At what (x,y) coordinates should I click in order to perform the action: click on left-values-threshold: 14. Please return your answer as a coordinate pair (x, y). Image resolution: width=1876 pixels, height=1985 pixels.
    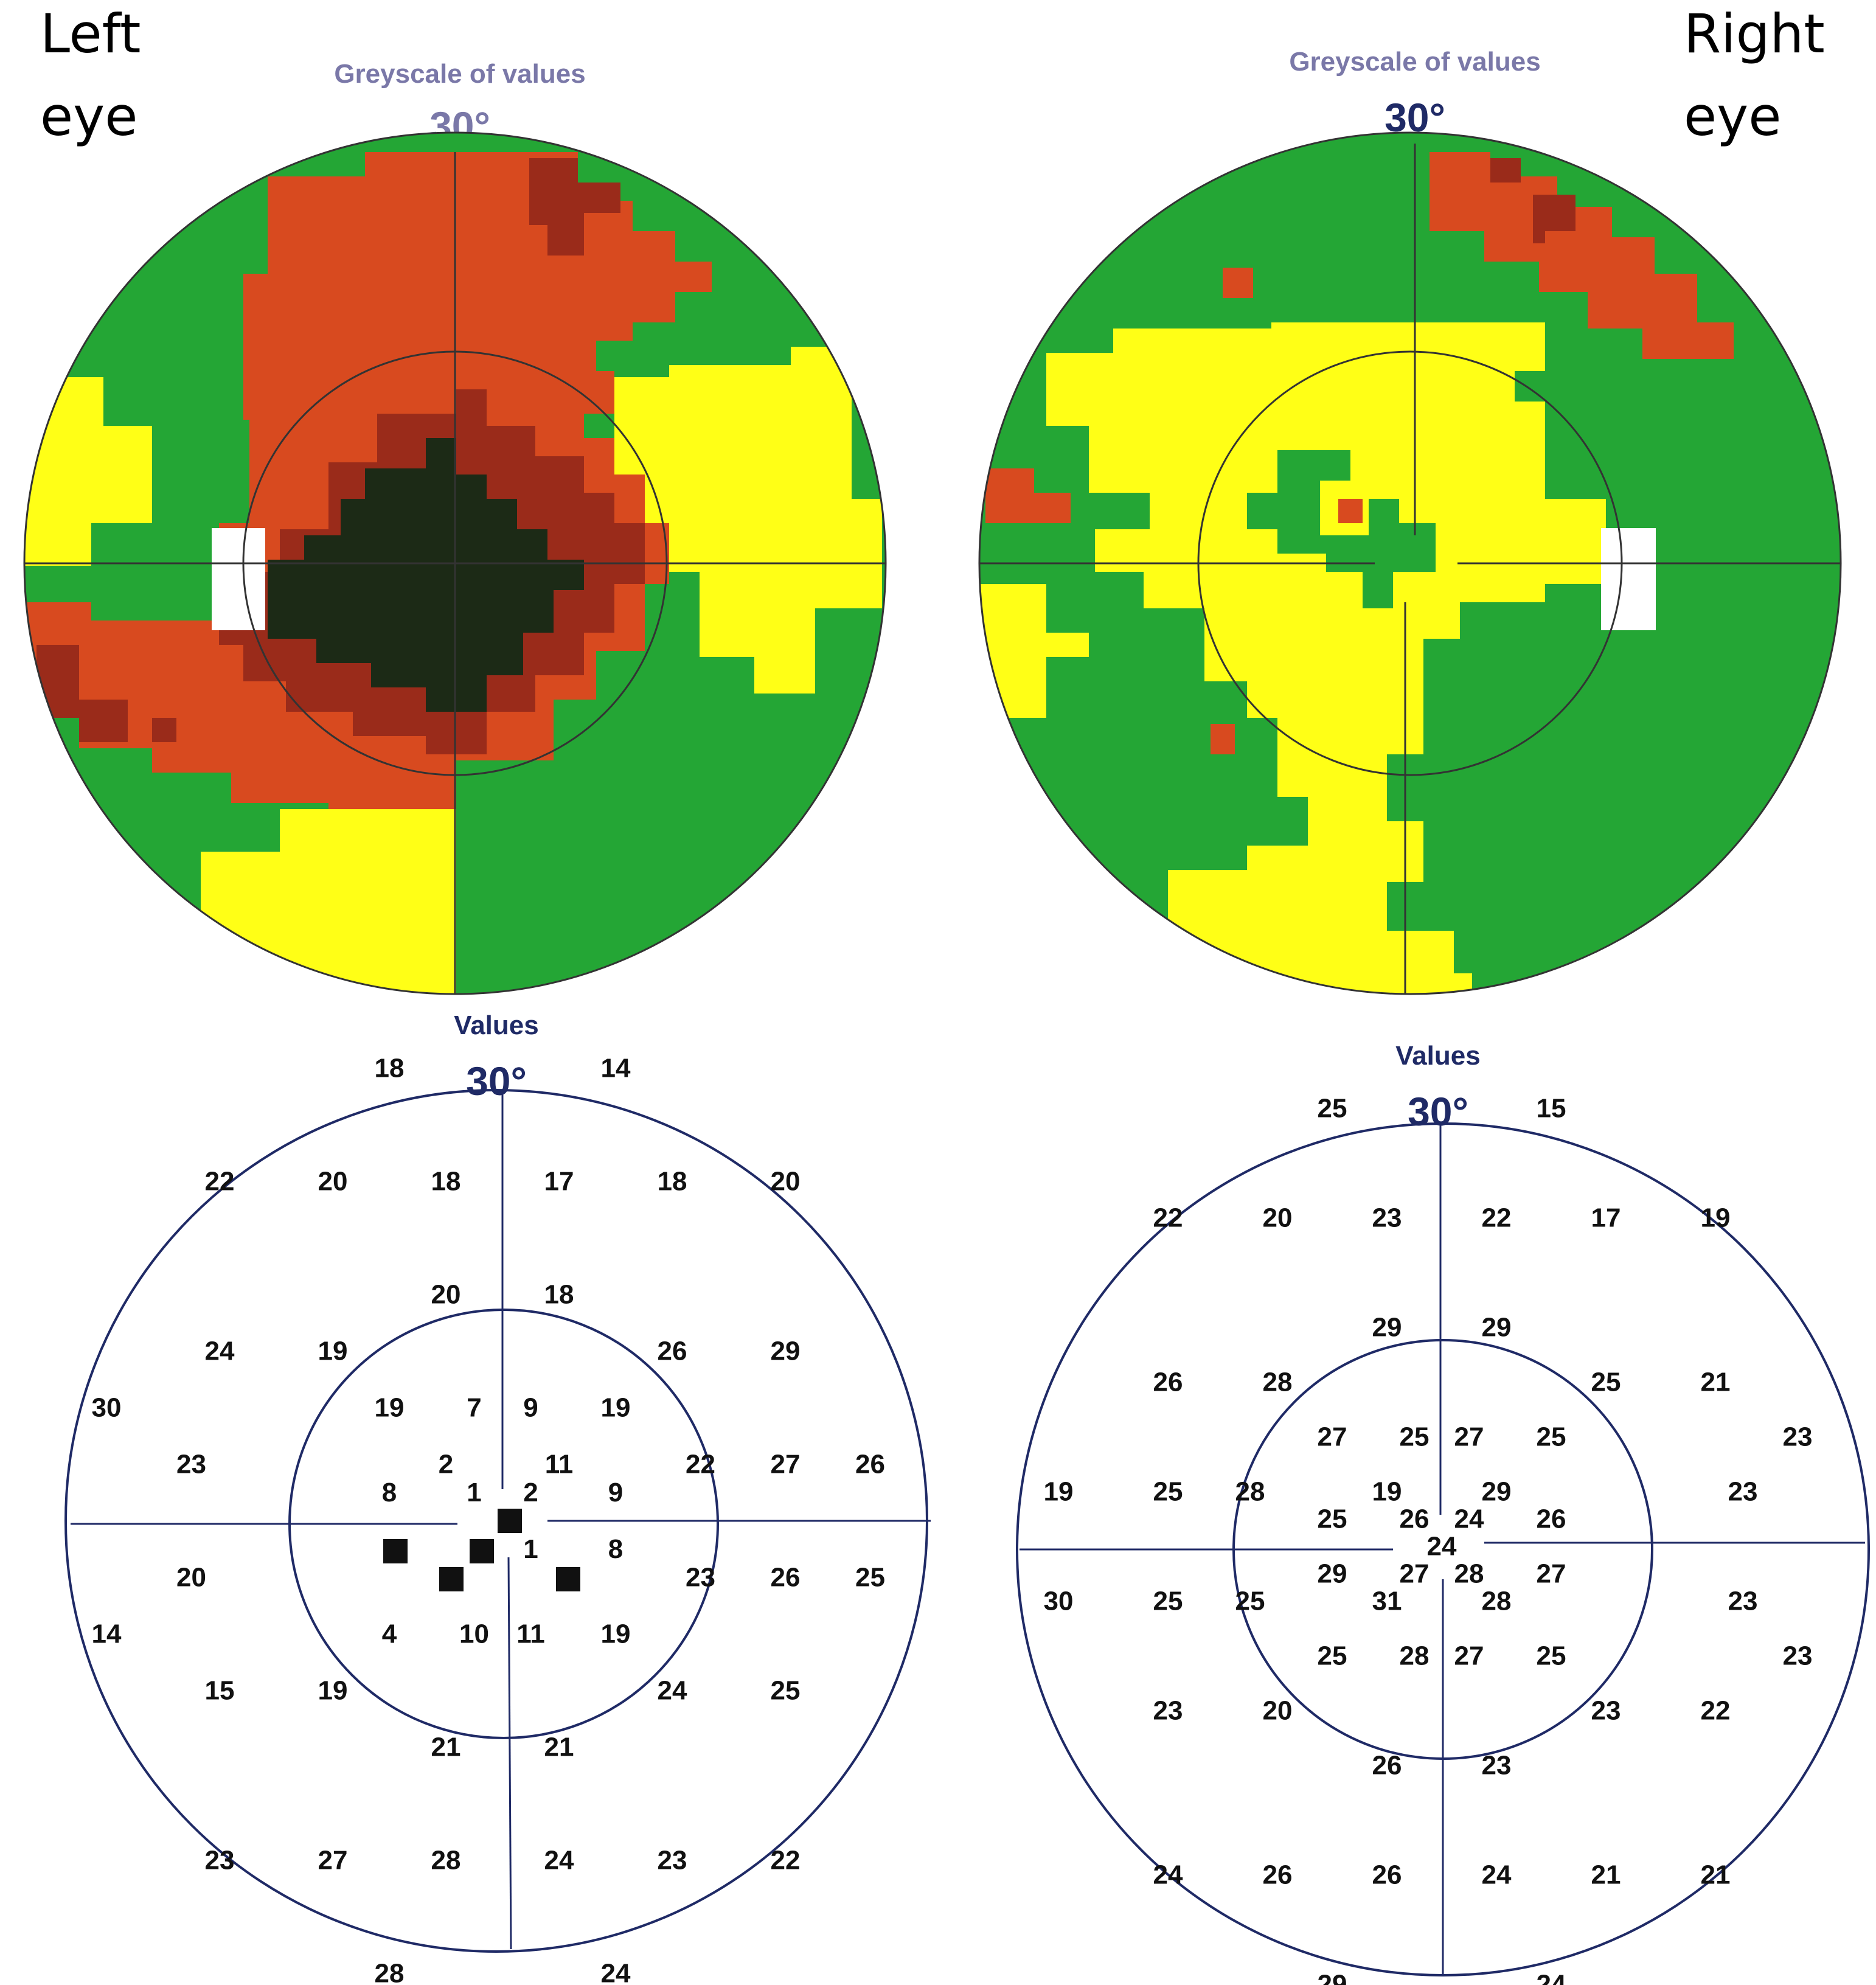
    Looking at the image, I should click on (107, 1634).